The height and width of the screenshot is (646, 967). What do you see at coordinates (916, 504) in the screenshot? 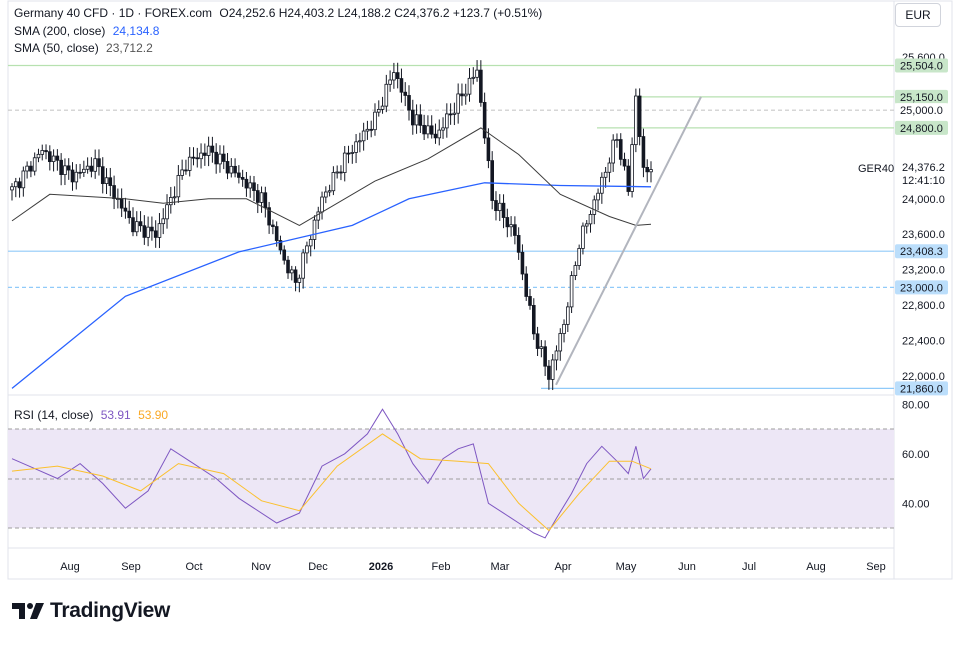
I see `rsi-tick: 40.00` at bounding box center [916, 504].